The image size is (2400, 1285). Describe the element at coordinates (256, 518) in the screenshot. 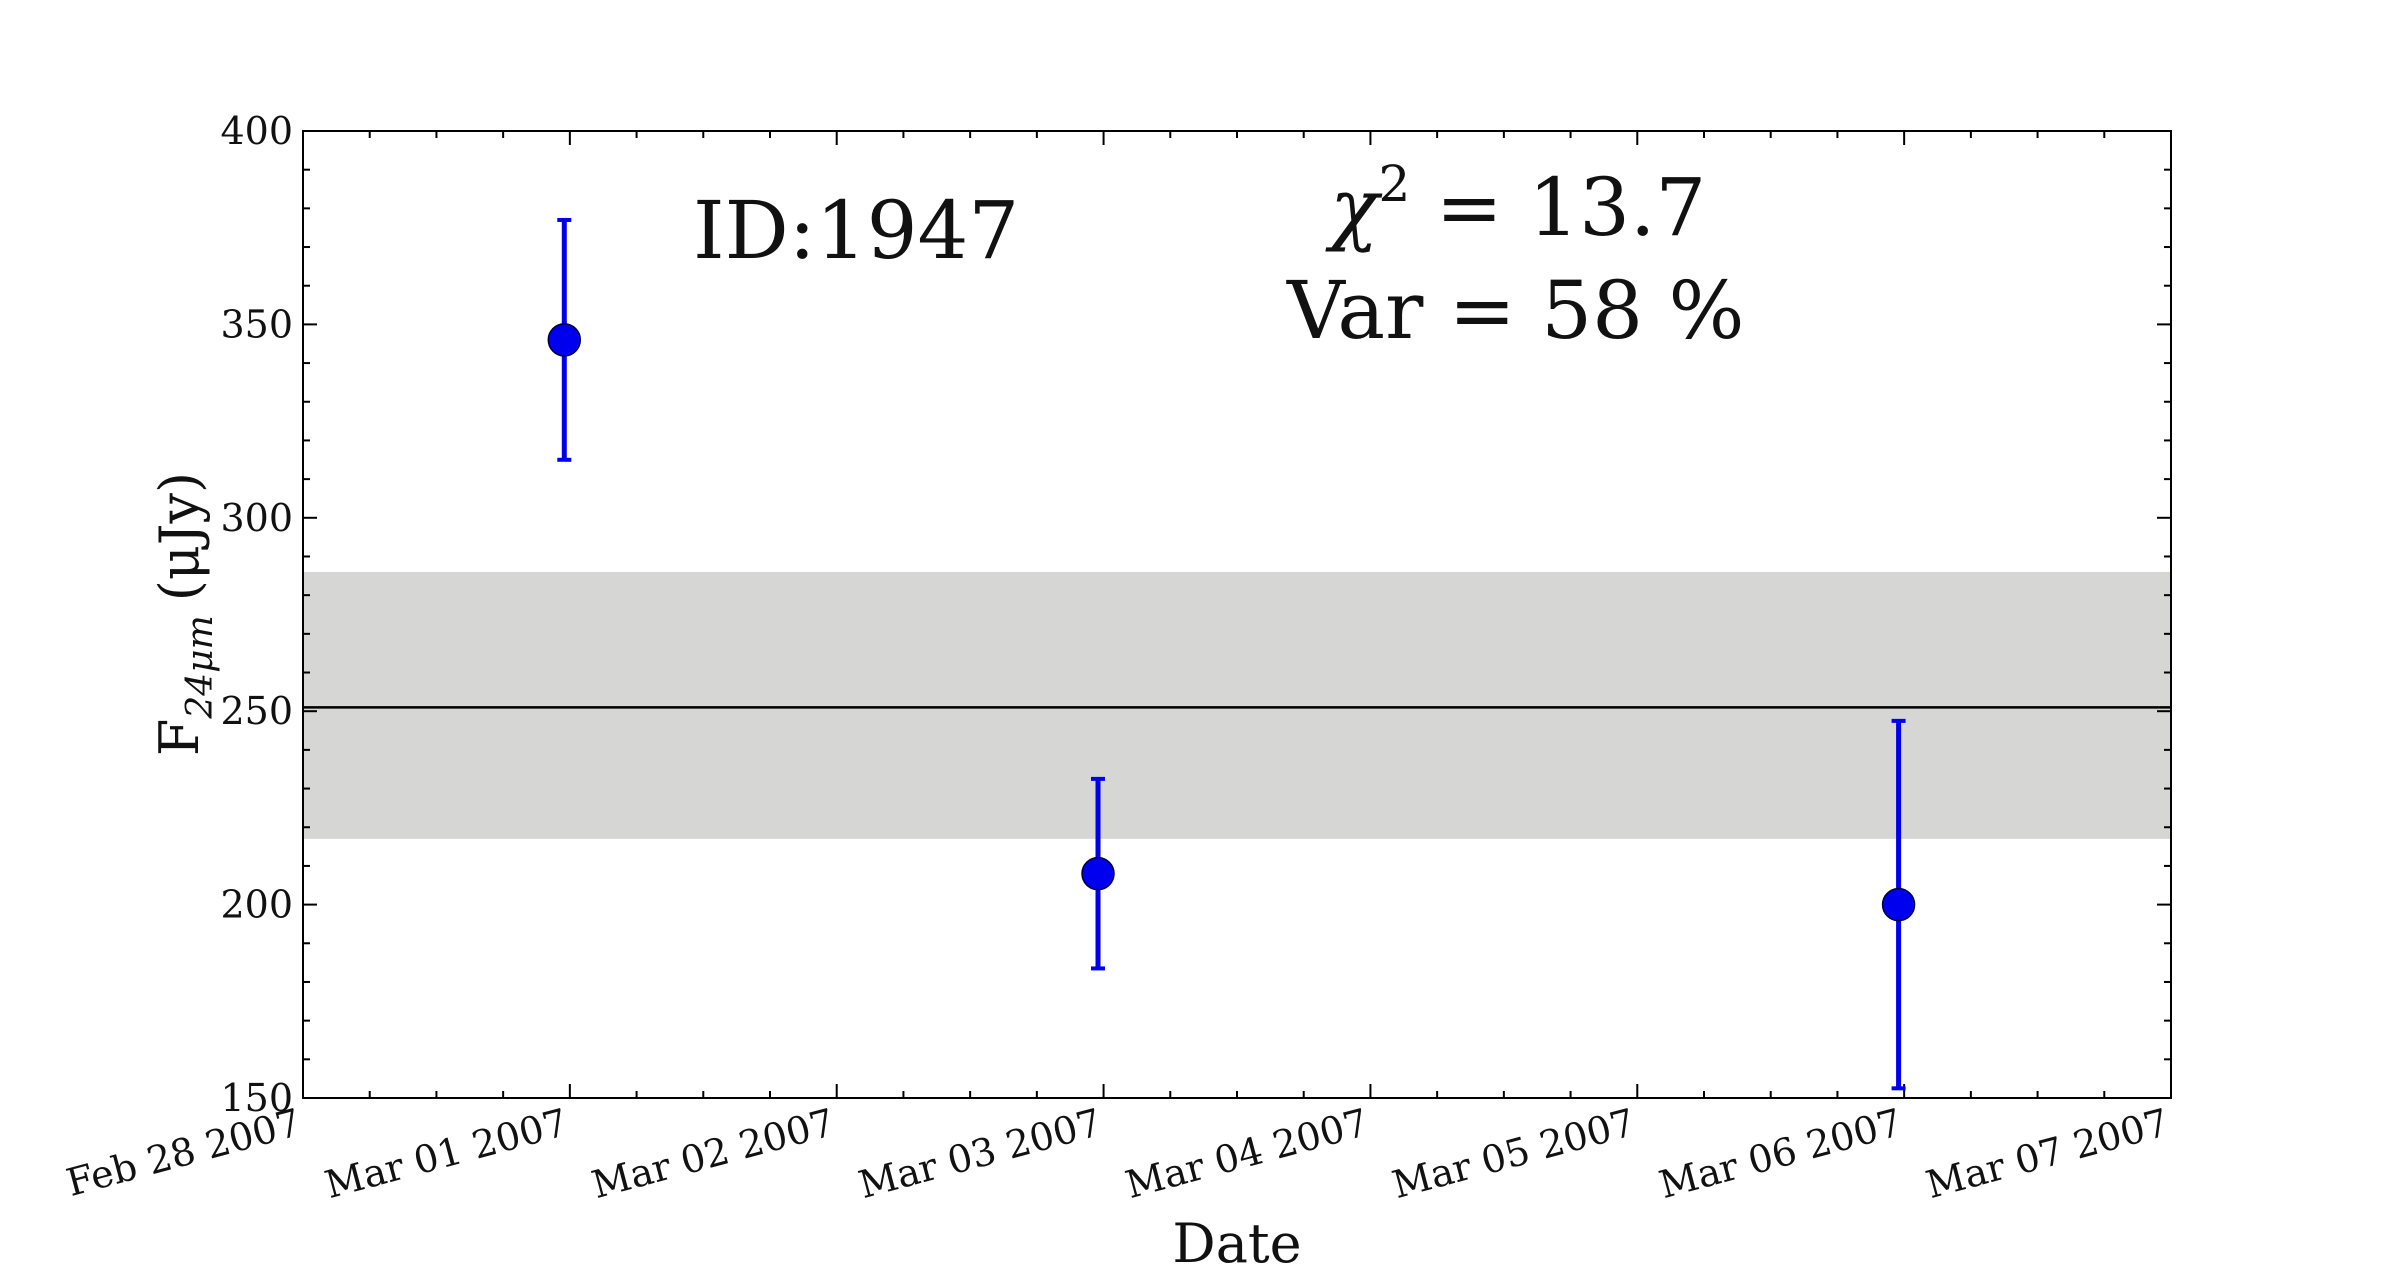

I see `y-tick-label: 300` at that location.